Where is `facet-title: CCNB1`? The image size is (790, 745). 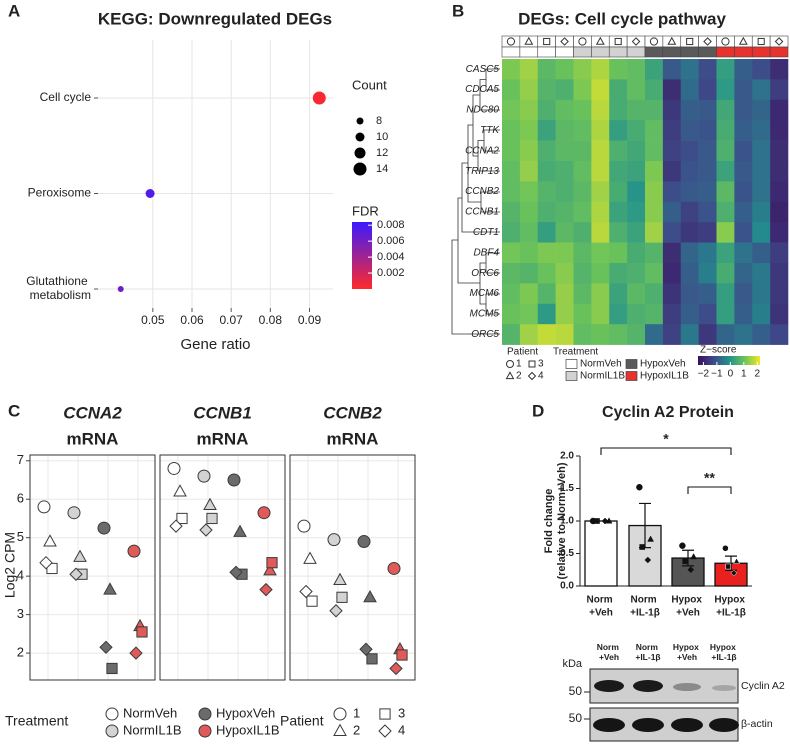
facet-title: CCNB1 is located at coordinates (222, 412).